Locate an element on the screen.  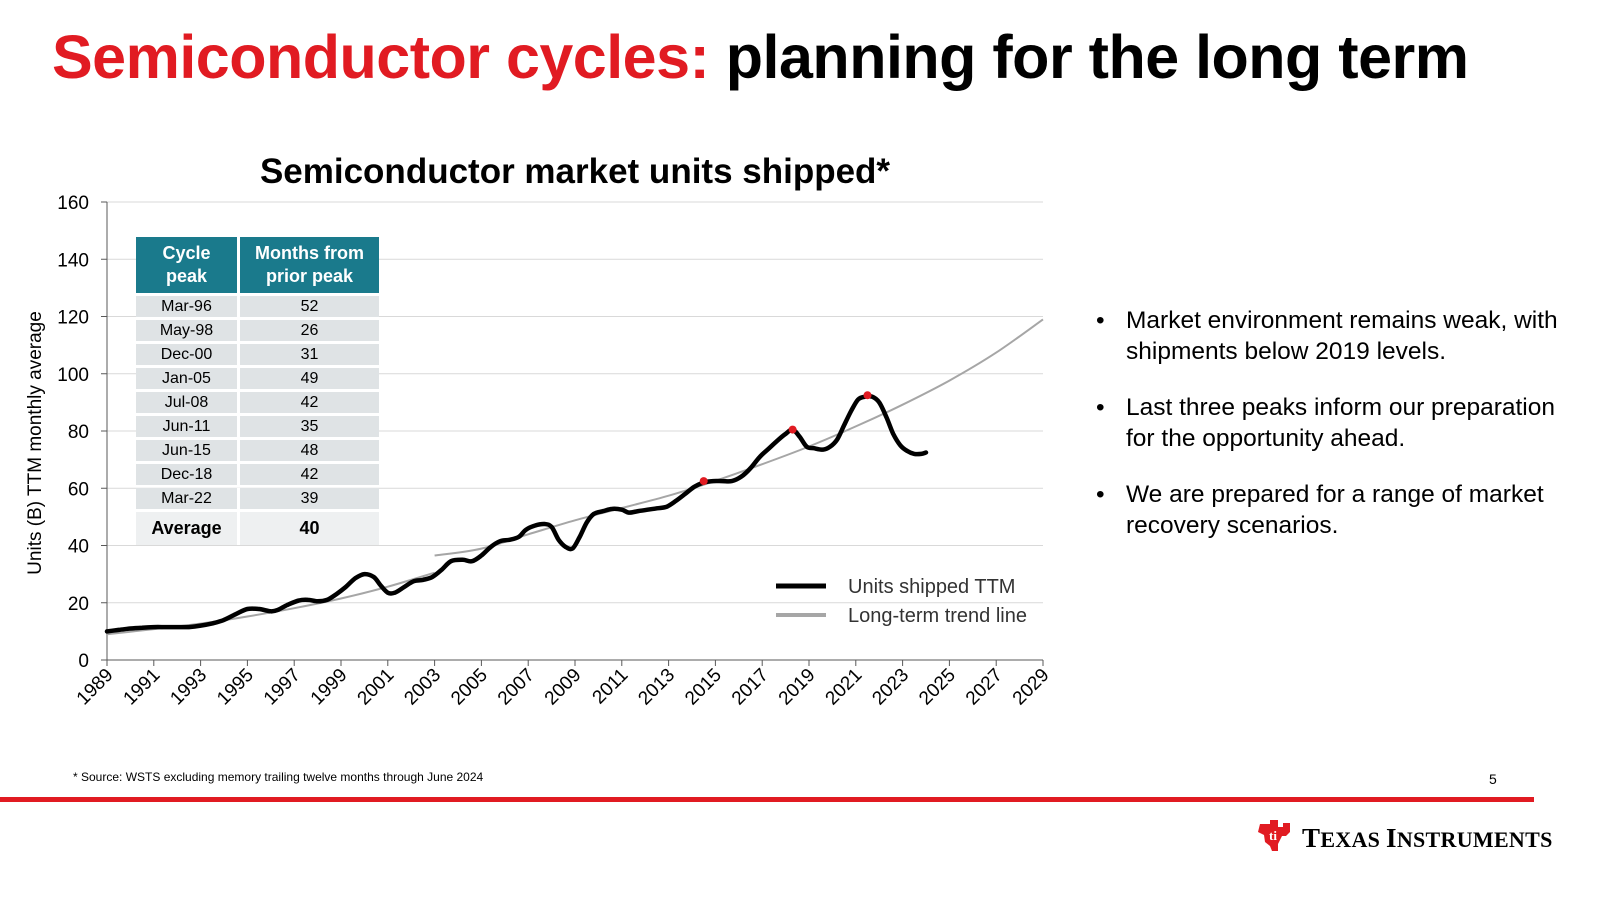
table-row: Mar-96 52 is located at coordinates (257, 306).